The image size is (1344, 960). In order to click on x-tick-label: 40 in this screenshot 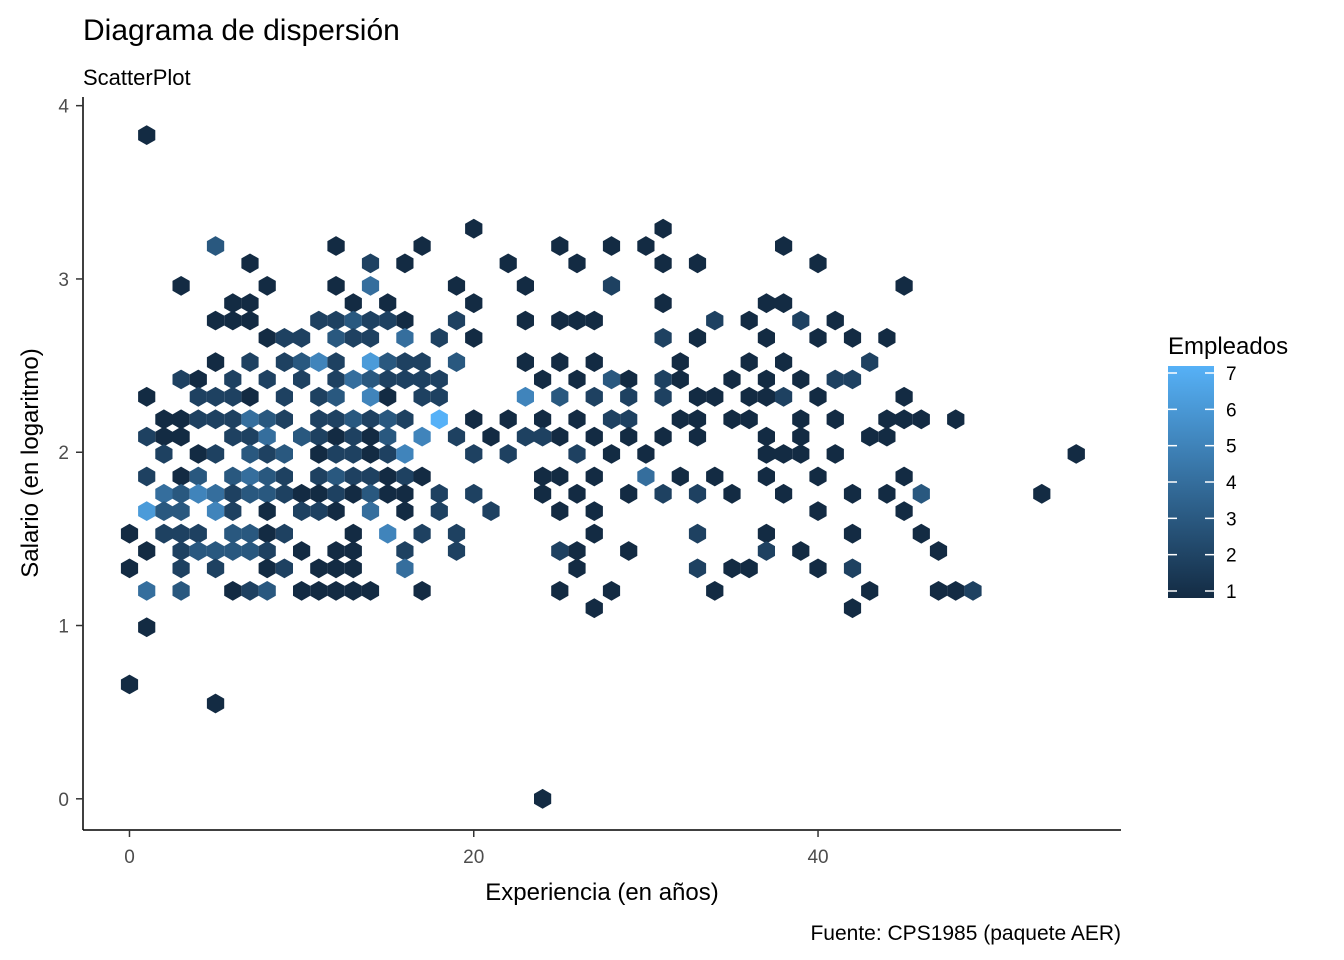, I will do `click(817, 857)`.